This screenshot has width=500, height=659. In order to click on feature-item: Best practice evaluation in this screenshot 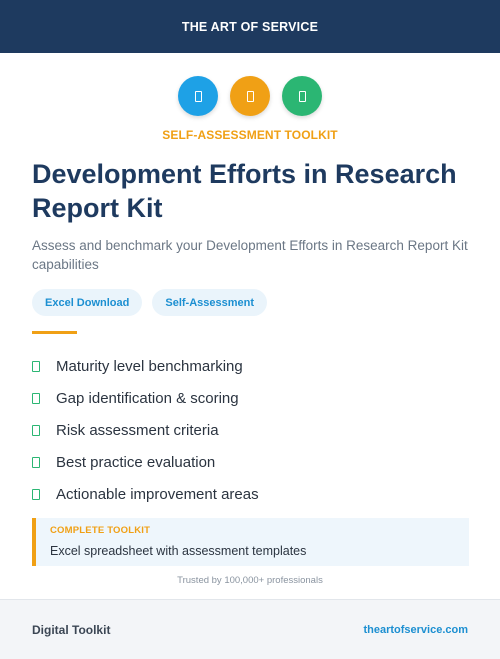, I will do `click(252, 462)`.